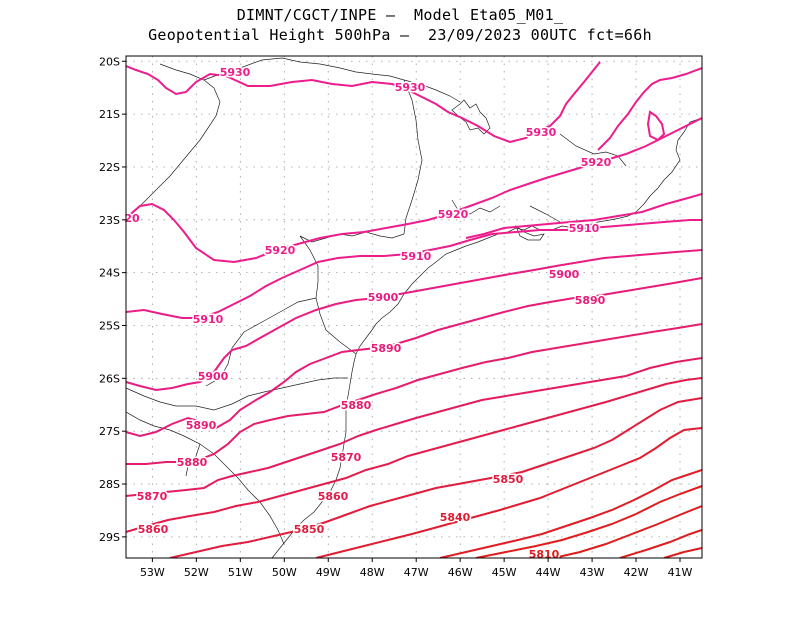 The width and height of the screenshot is (800, 618). I want to click on lon-tick-label: 41W, so click(680, 572).